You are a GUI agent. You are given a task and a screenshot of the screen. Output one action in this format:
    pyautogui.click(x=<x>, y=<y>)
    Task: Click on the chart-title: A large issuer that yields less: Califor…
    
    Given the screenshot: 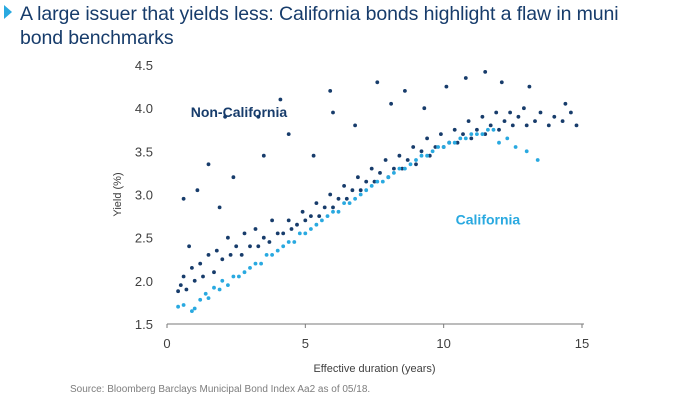 What is the action you would take?
    pyautogui.click(x=319, y=26)
    